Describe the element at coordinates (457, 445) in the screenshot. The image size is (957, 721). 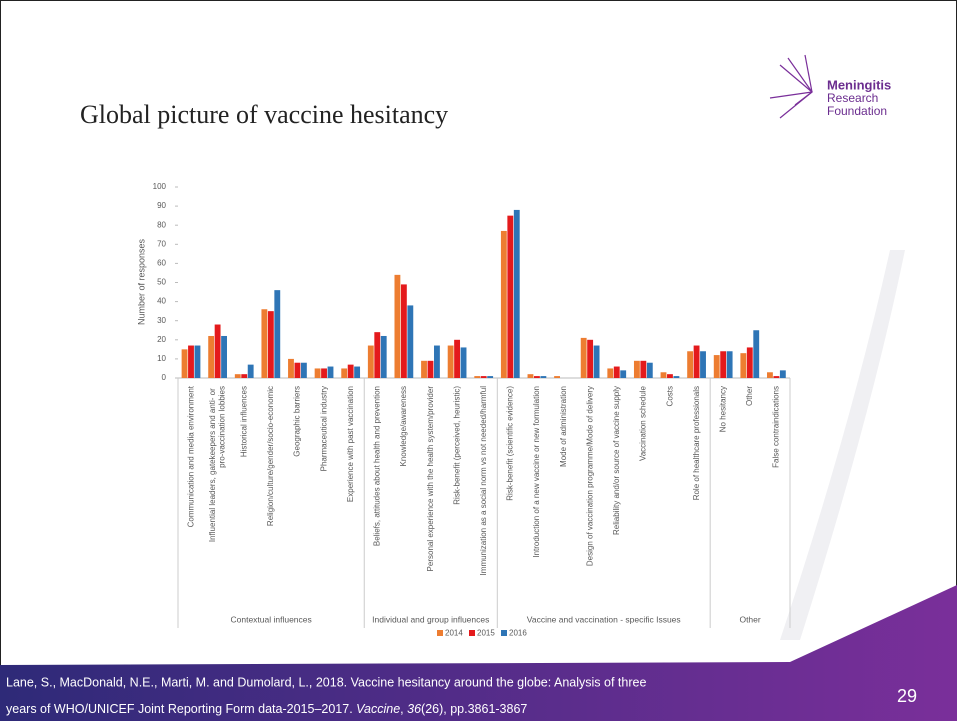
I see `x-tick-label: Risk-benefit (perceived, heuristic)` at that location.